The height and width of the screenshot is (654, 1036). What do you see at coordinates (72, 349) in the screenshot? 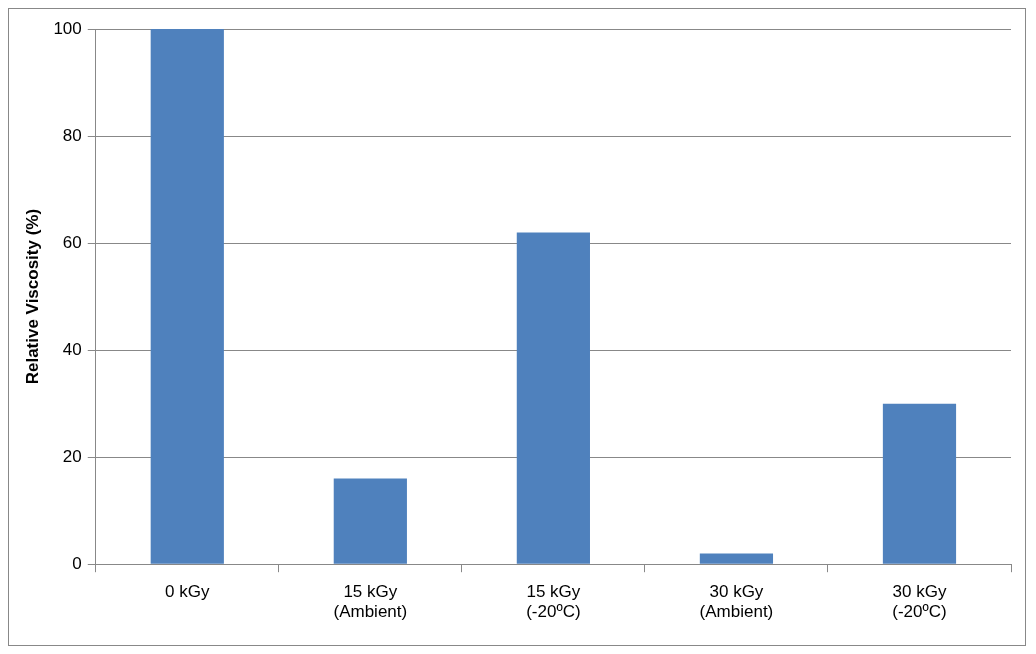
I see `y-tick-label: 40` at bounding box center [72, 349].